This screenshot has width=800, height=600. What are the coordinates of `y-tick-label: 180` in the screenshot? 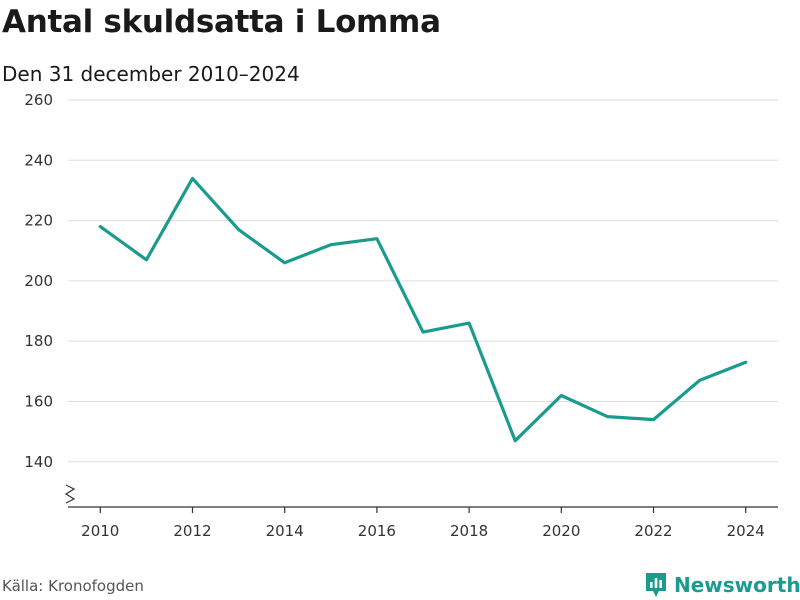 It's located at (38, 341).